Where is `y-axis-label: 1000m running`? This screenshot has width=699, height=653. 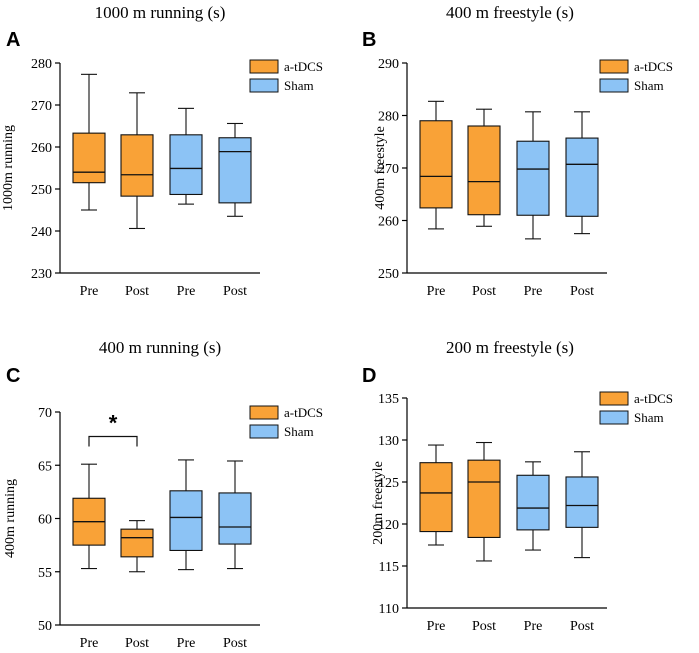 y-axis-label: 1000m running is located at coordinates (8, 168).